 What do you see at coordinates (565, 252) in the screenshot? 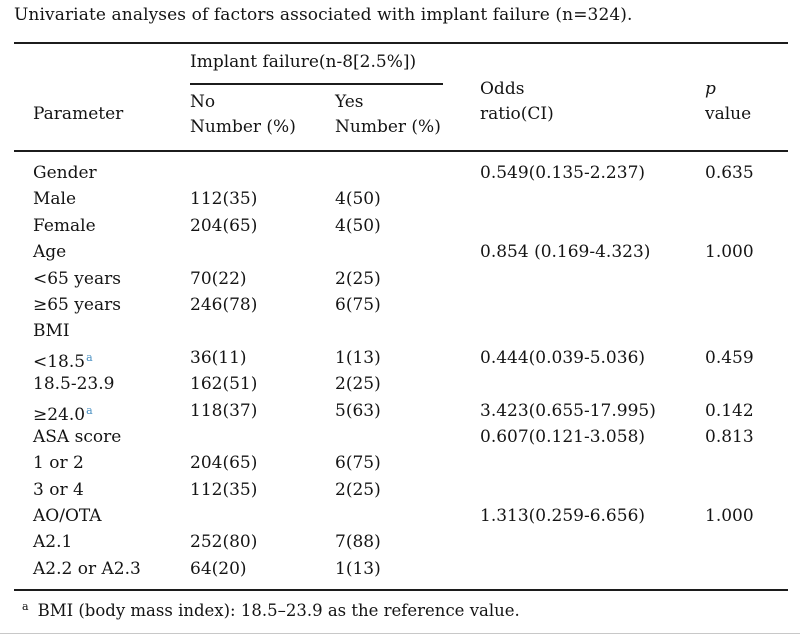
I see `cell-odds-ratio: 0.854 (0.169-4.323)` at bounding box center [565, 252].